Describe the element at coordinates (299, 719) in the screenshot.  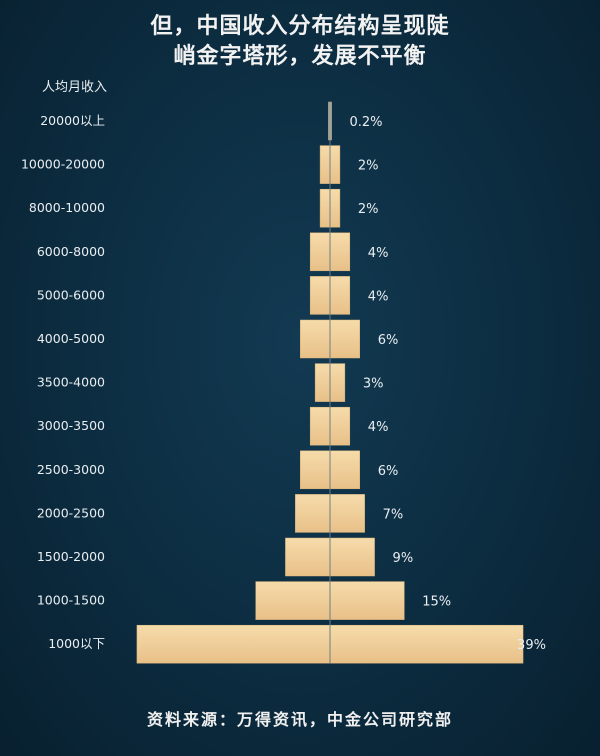
I see `source-note: 资料来源：万得资讯，中金公司研究部` at that location.